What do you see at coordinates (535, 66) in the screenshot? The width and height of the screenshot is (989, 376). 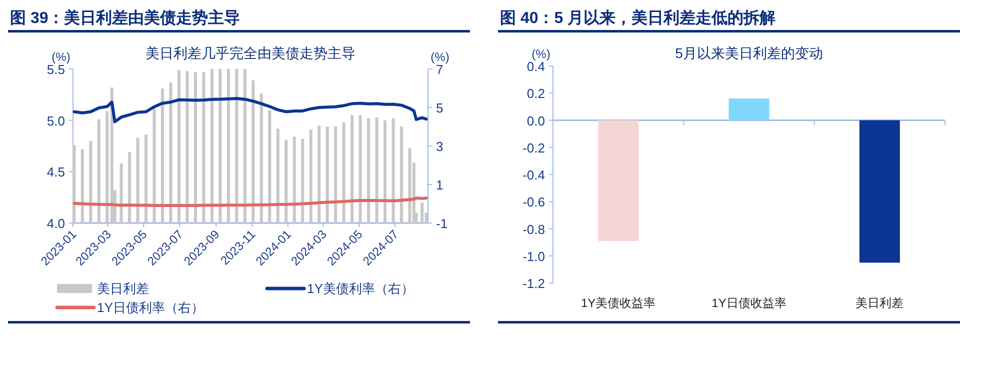 I see `y-tick-label: 0.4` at bounding box center [535, 66].